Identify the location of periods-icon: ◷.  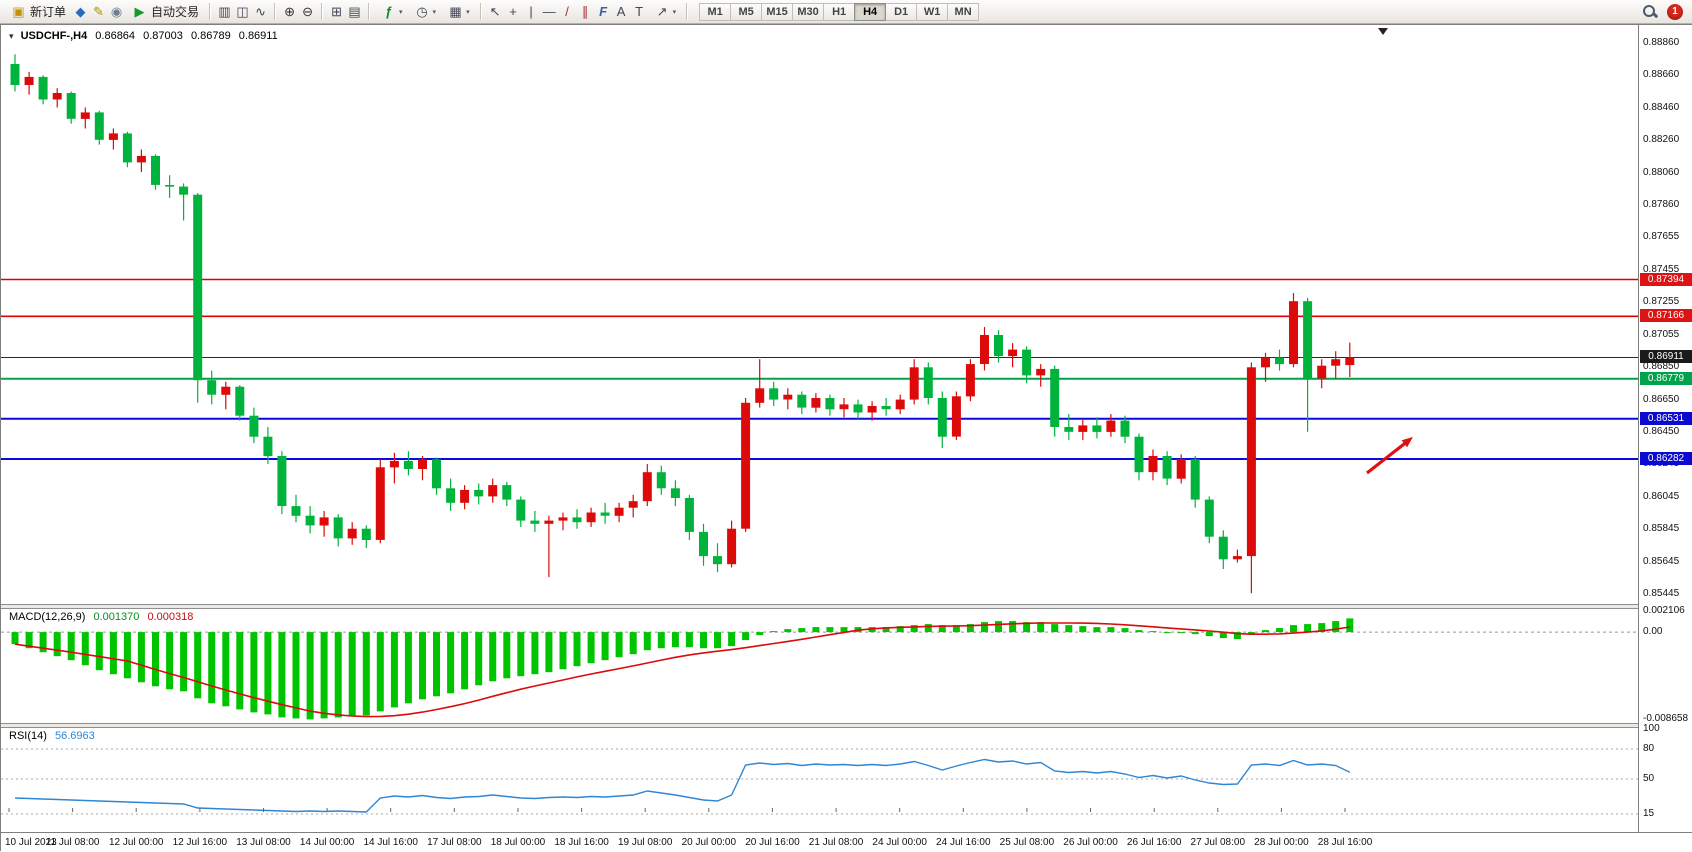
(422, 11).